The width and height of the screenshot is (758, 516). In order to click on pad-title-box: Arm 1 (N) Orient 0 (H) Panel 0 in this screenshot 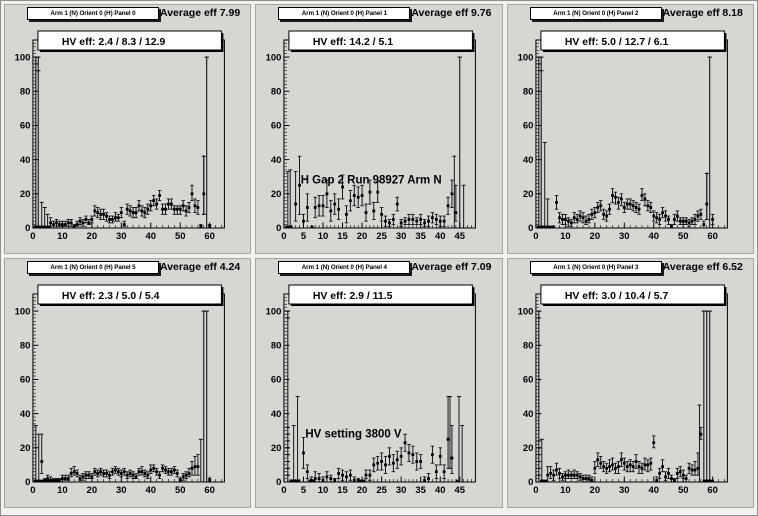, I will do `click(93, 13)`.